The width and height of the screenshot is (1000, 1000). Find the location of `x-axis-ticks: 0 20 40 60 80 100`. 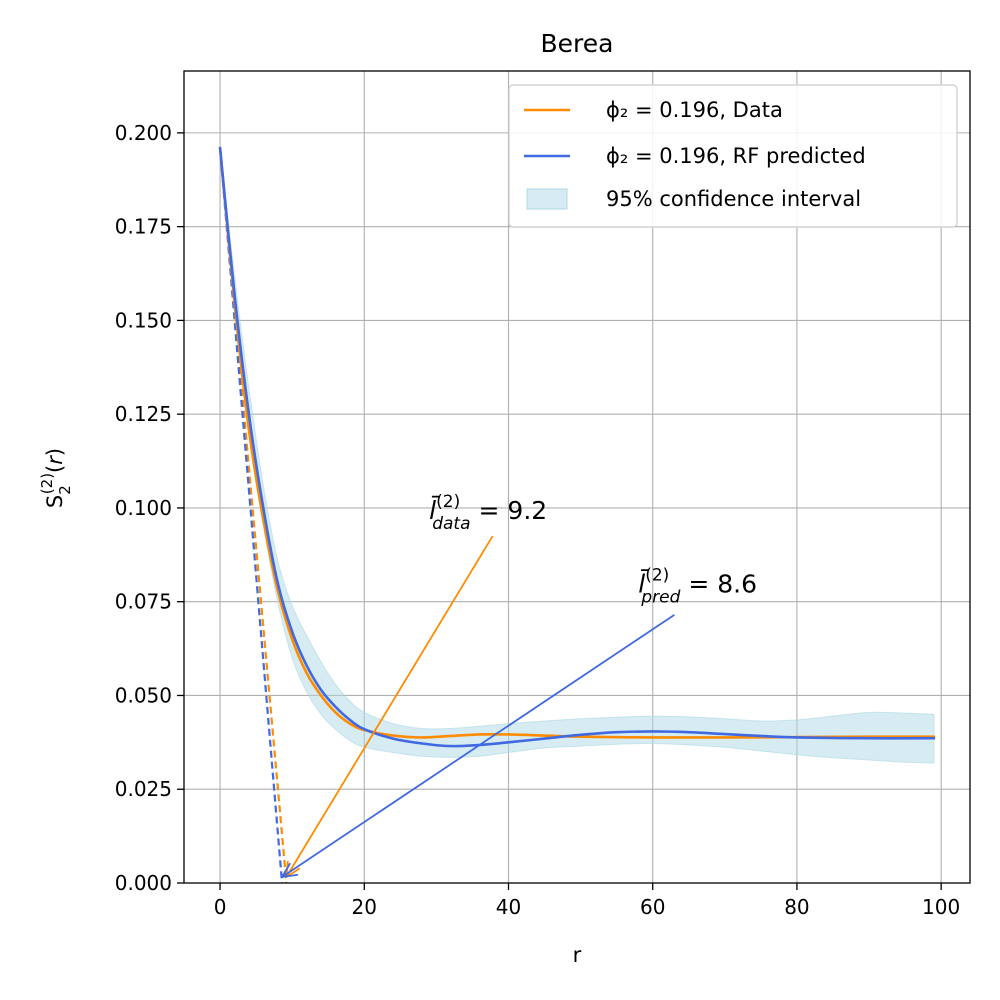

x-axis-ticks: 0 20 40 60 80 100 is located at coordinates (587, 901).